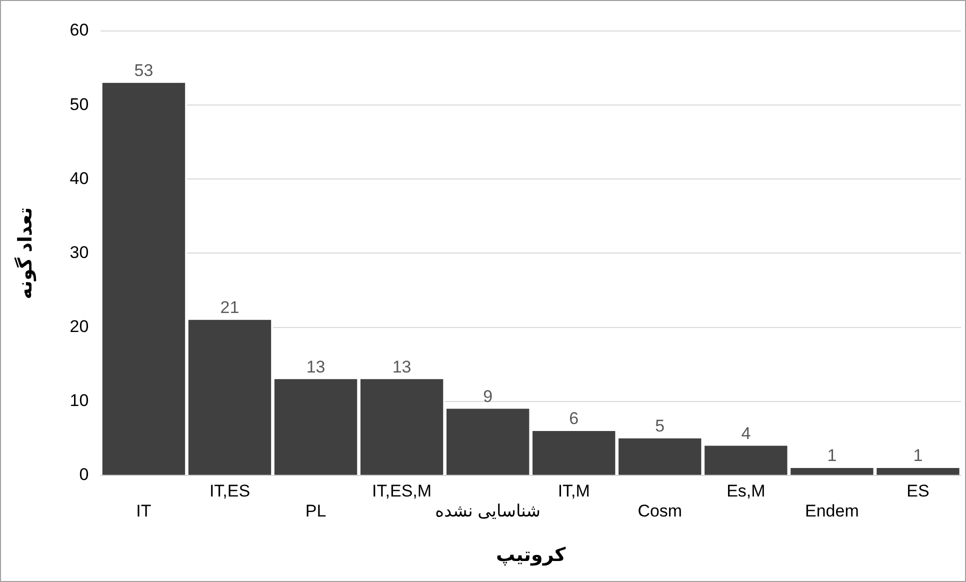 The height and width of the screenshot is (582, 966). I want to click on data-label: 21, so click(230, 308).